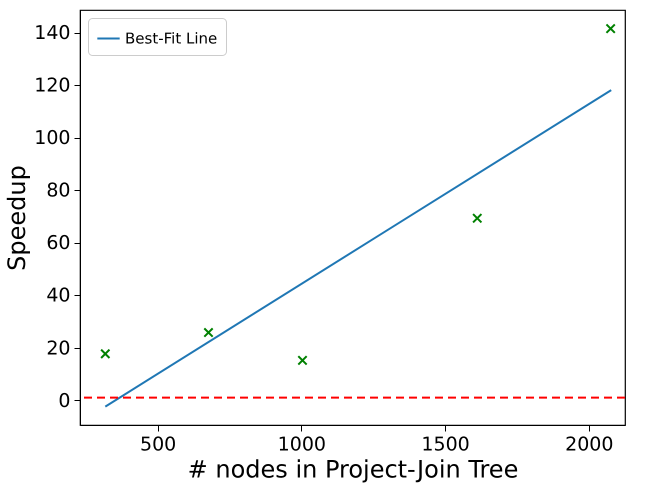 Image resolution: width=650 pixels, height=494 pixels. Describe the element at coordinates (52, 138) in the screenshot. I see `y-tick-label: 100` at that location.